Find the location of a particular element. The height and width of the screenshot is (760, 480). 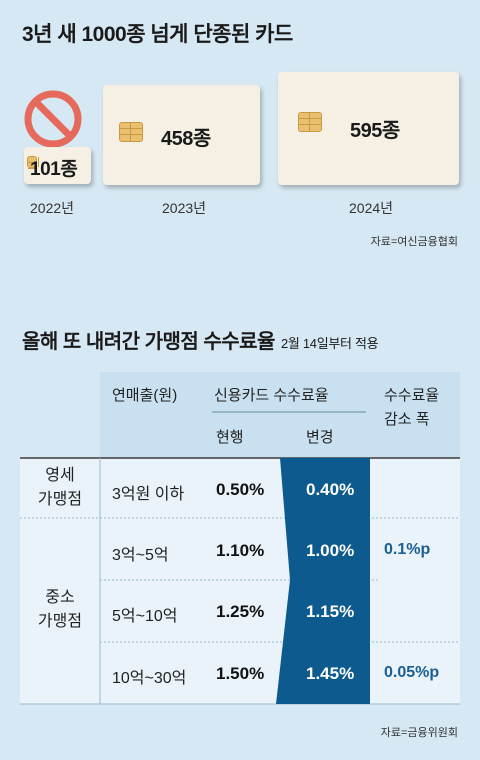

row-changed-3: 1.45% is located at coordinates (330, 673).